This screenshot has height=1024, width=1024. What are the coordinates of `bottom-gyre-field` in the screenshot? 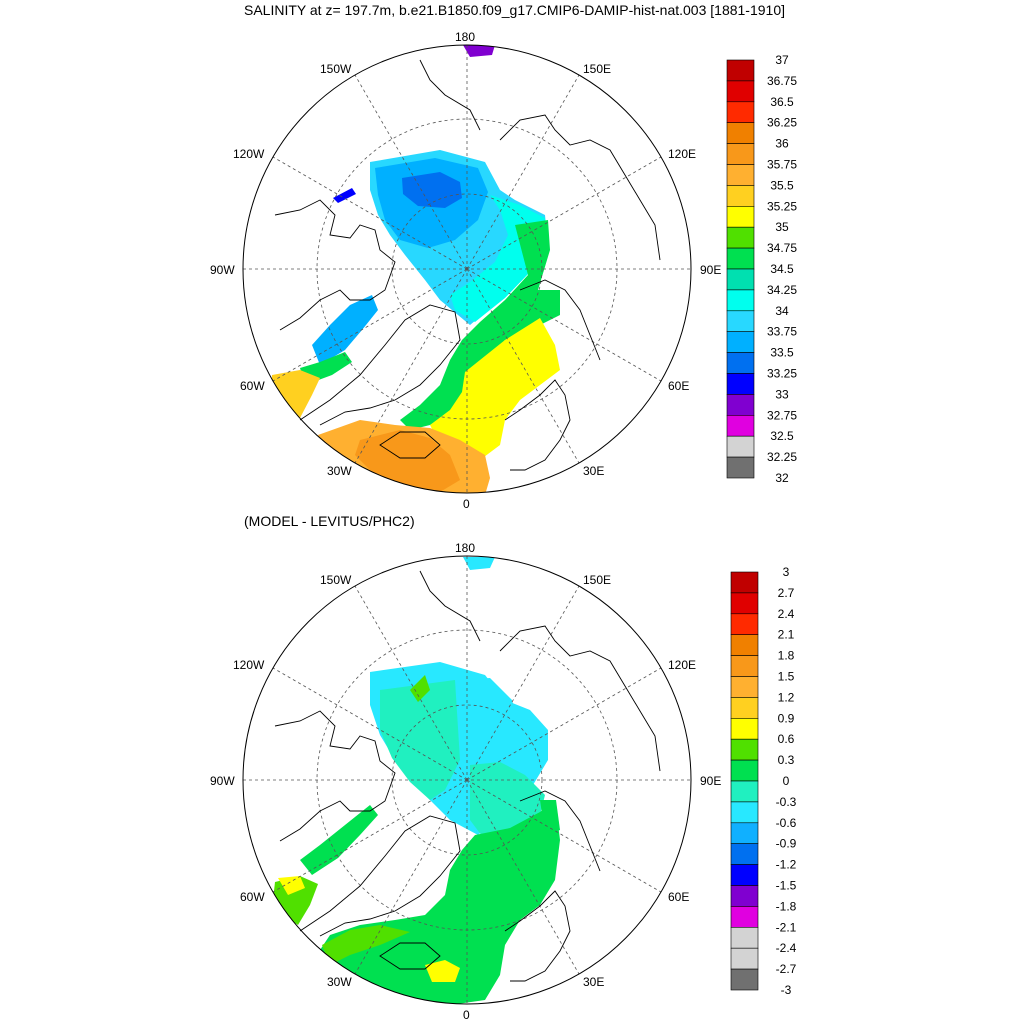 It's located at (489, 720).